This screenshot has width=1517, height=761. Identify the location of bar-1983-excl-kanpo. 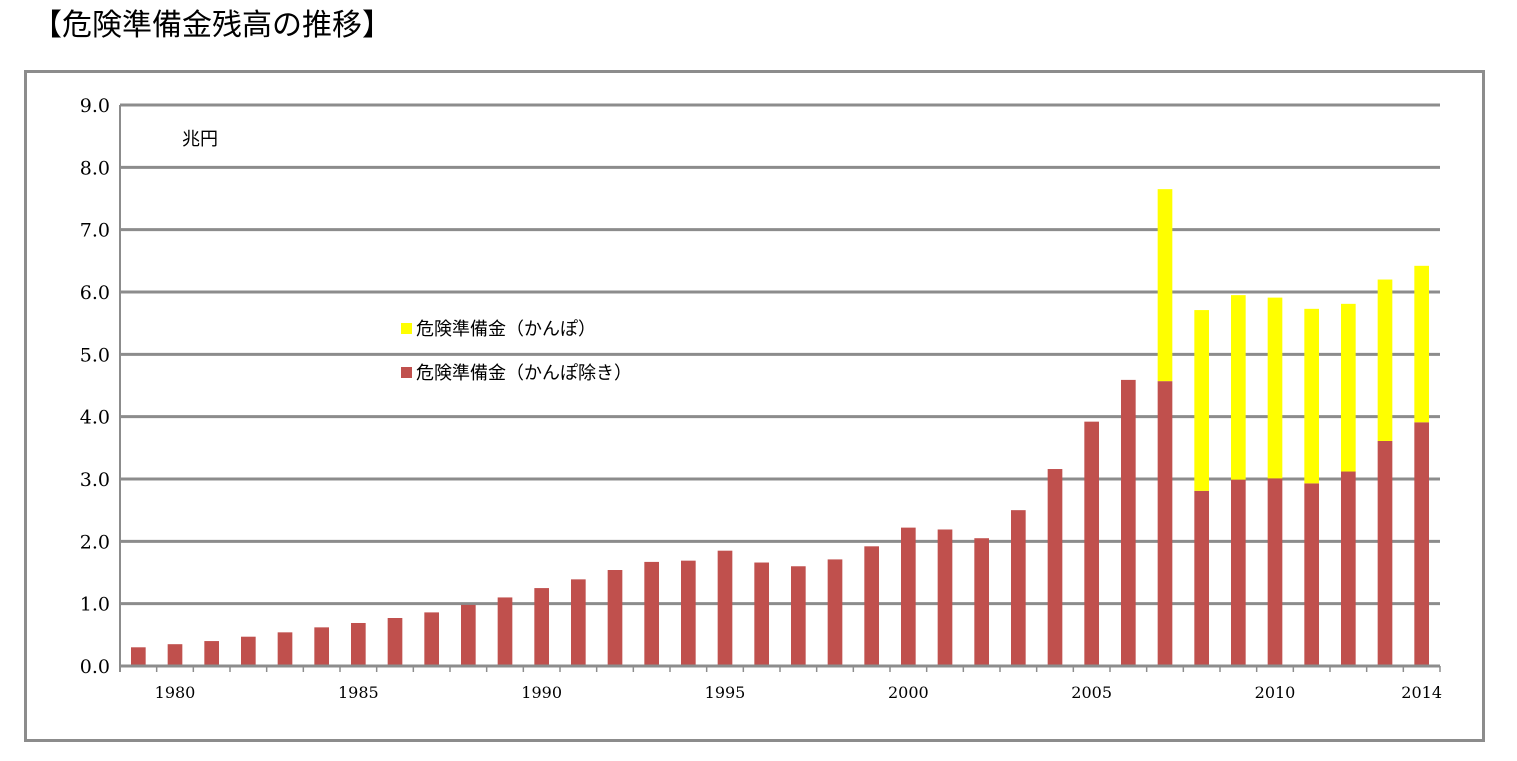
(285, 649).